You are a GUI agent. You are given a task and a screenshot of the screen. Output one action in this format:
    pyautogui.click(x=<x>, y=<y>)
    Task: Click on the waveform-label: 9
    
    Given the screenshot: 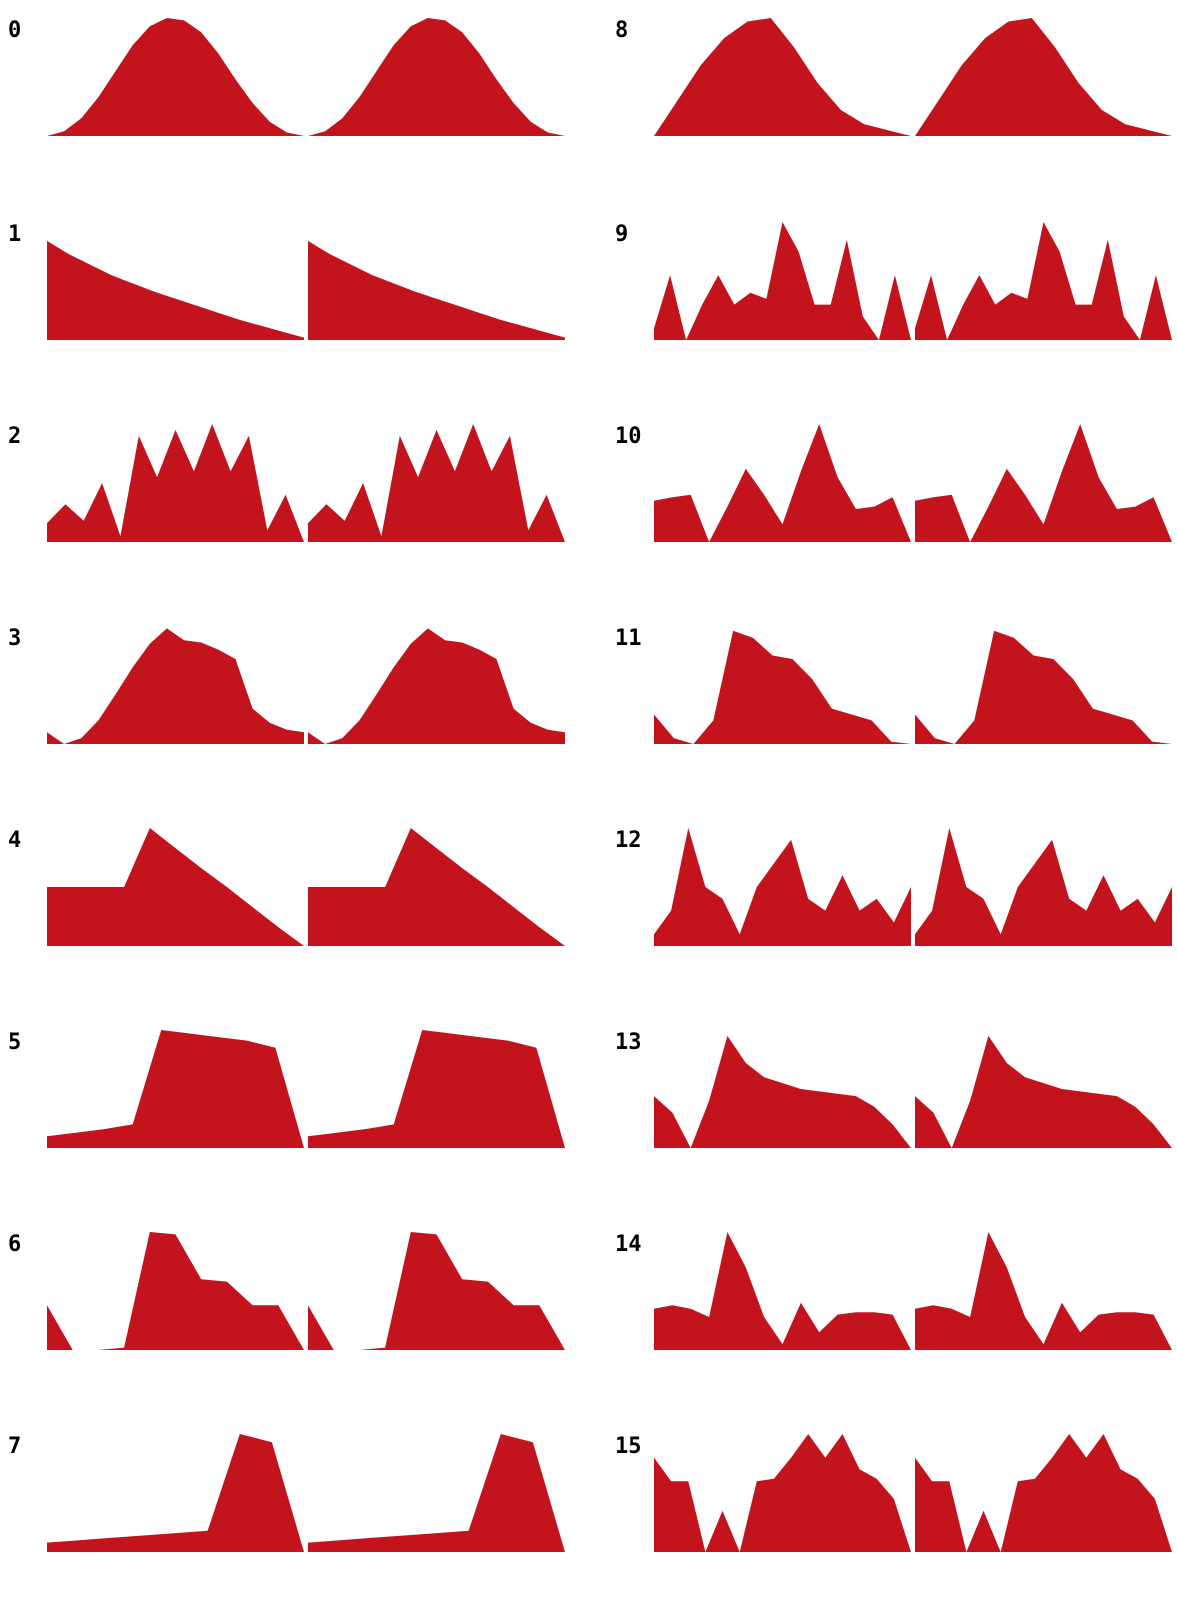 What is the action you would take?
    pyautogui.click(x=622, y=234)
    